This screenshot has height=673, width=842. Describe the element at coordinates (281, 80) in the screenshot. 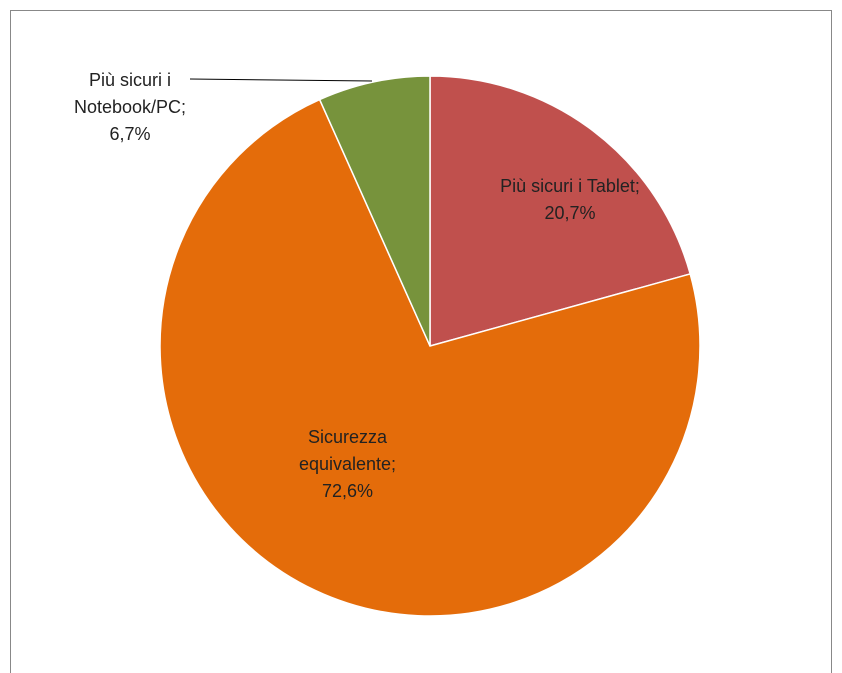

I see `leader-line` at that location.